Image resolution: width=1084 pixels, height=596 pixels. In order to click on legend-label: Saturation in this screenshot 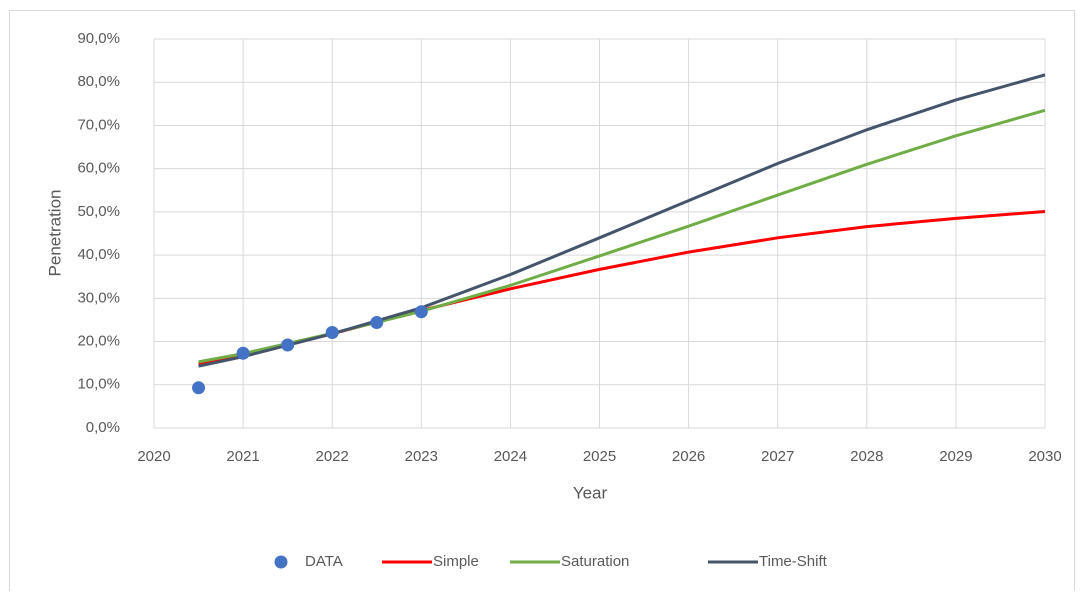, I will do `click(595, 561)`.